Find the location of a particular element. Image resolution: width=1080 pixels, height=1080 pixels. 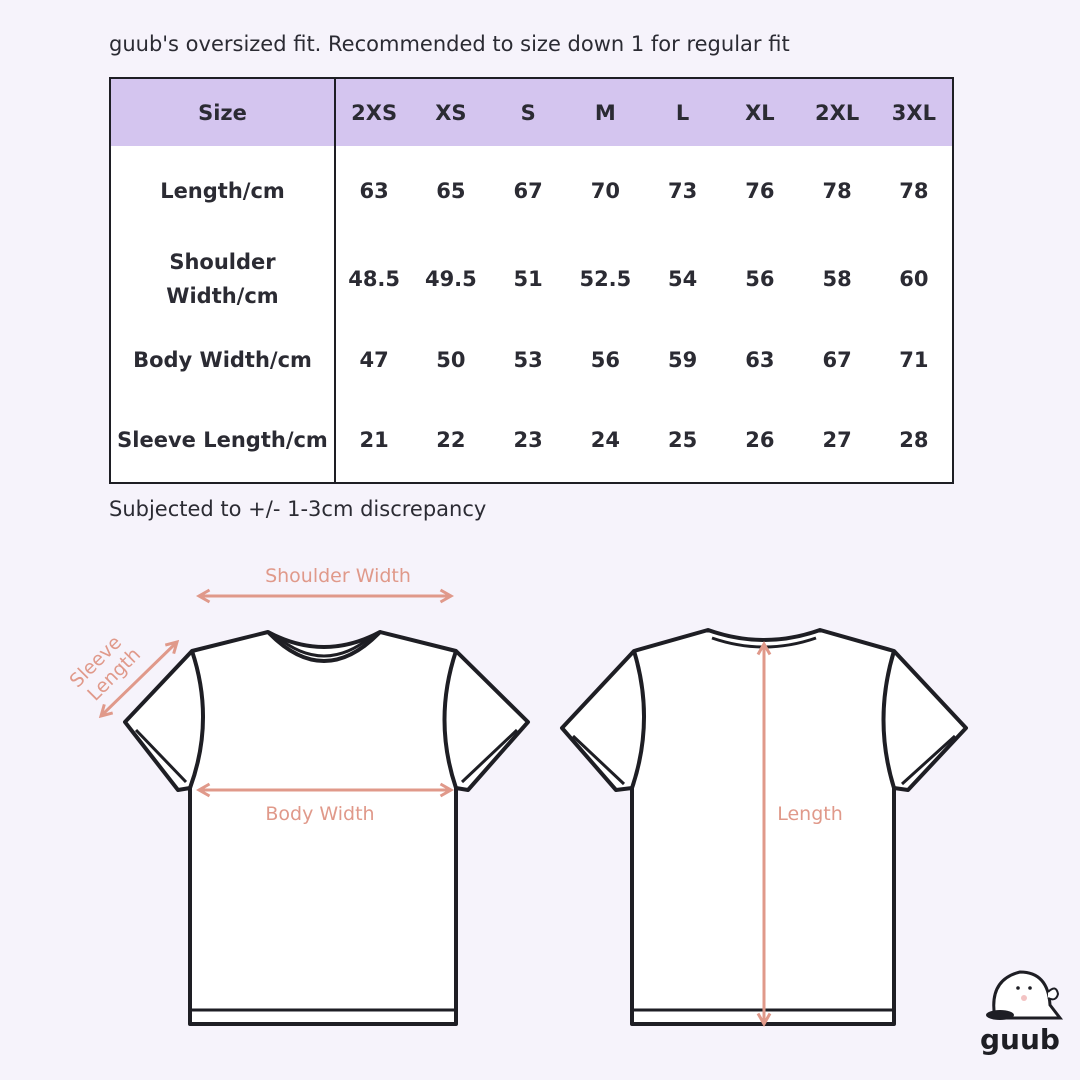

table-cell: 71 is located at coordinates (914, 360).